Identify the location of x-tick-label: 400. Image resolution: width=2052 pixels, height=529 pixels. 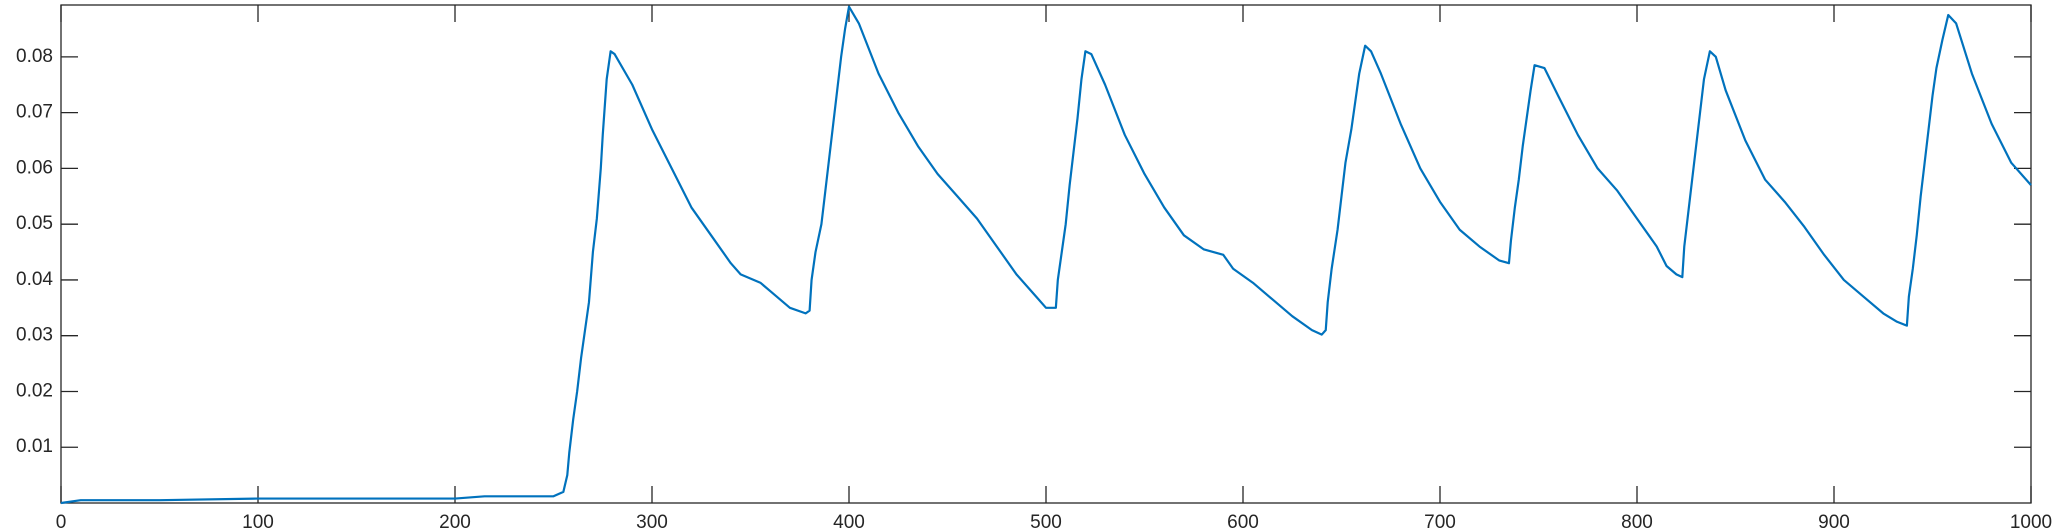
(849, 520).